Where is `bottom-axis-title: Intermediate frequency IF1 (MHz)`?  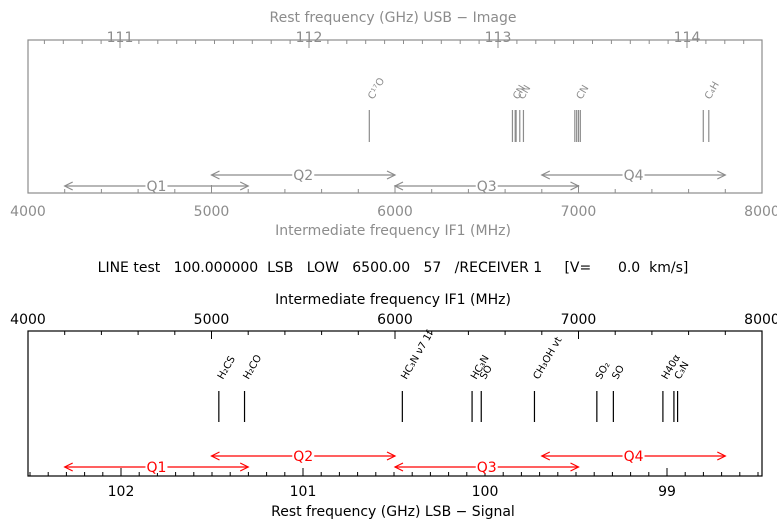
bottom-axis-title: Intermediate frequency IF1 (MHz) is located at coordinates (393, 231).